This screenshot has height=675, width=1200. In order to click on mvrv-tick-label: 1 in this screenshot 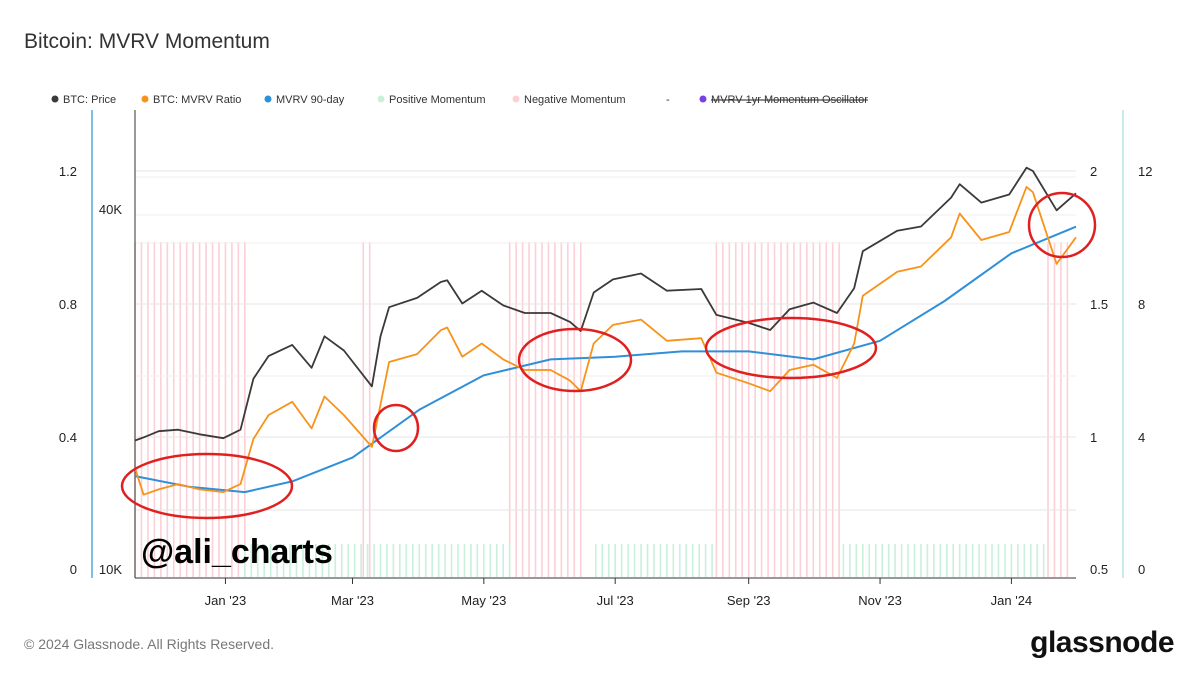, I will do `click(1093, 437)`.